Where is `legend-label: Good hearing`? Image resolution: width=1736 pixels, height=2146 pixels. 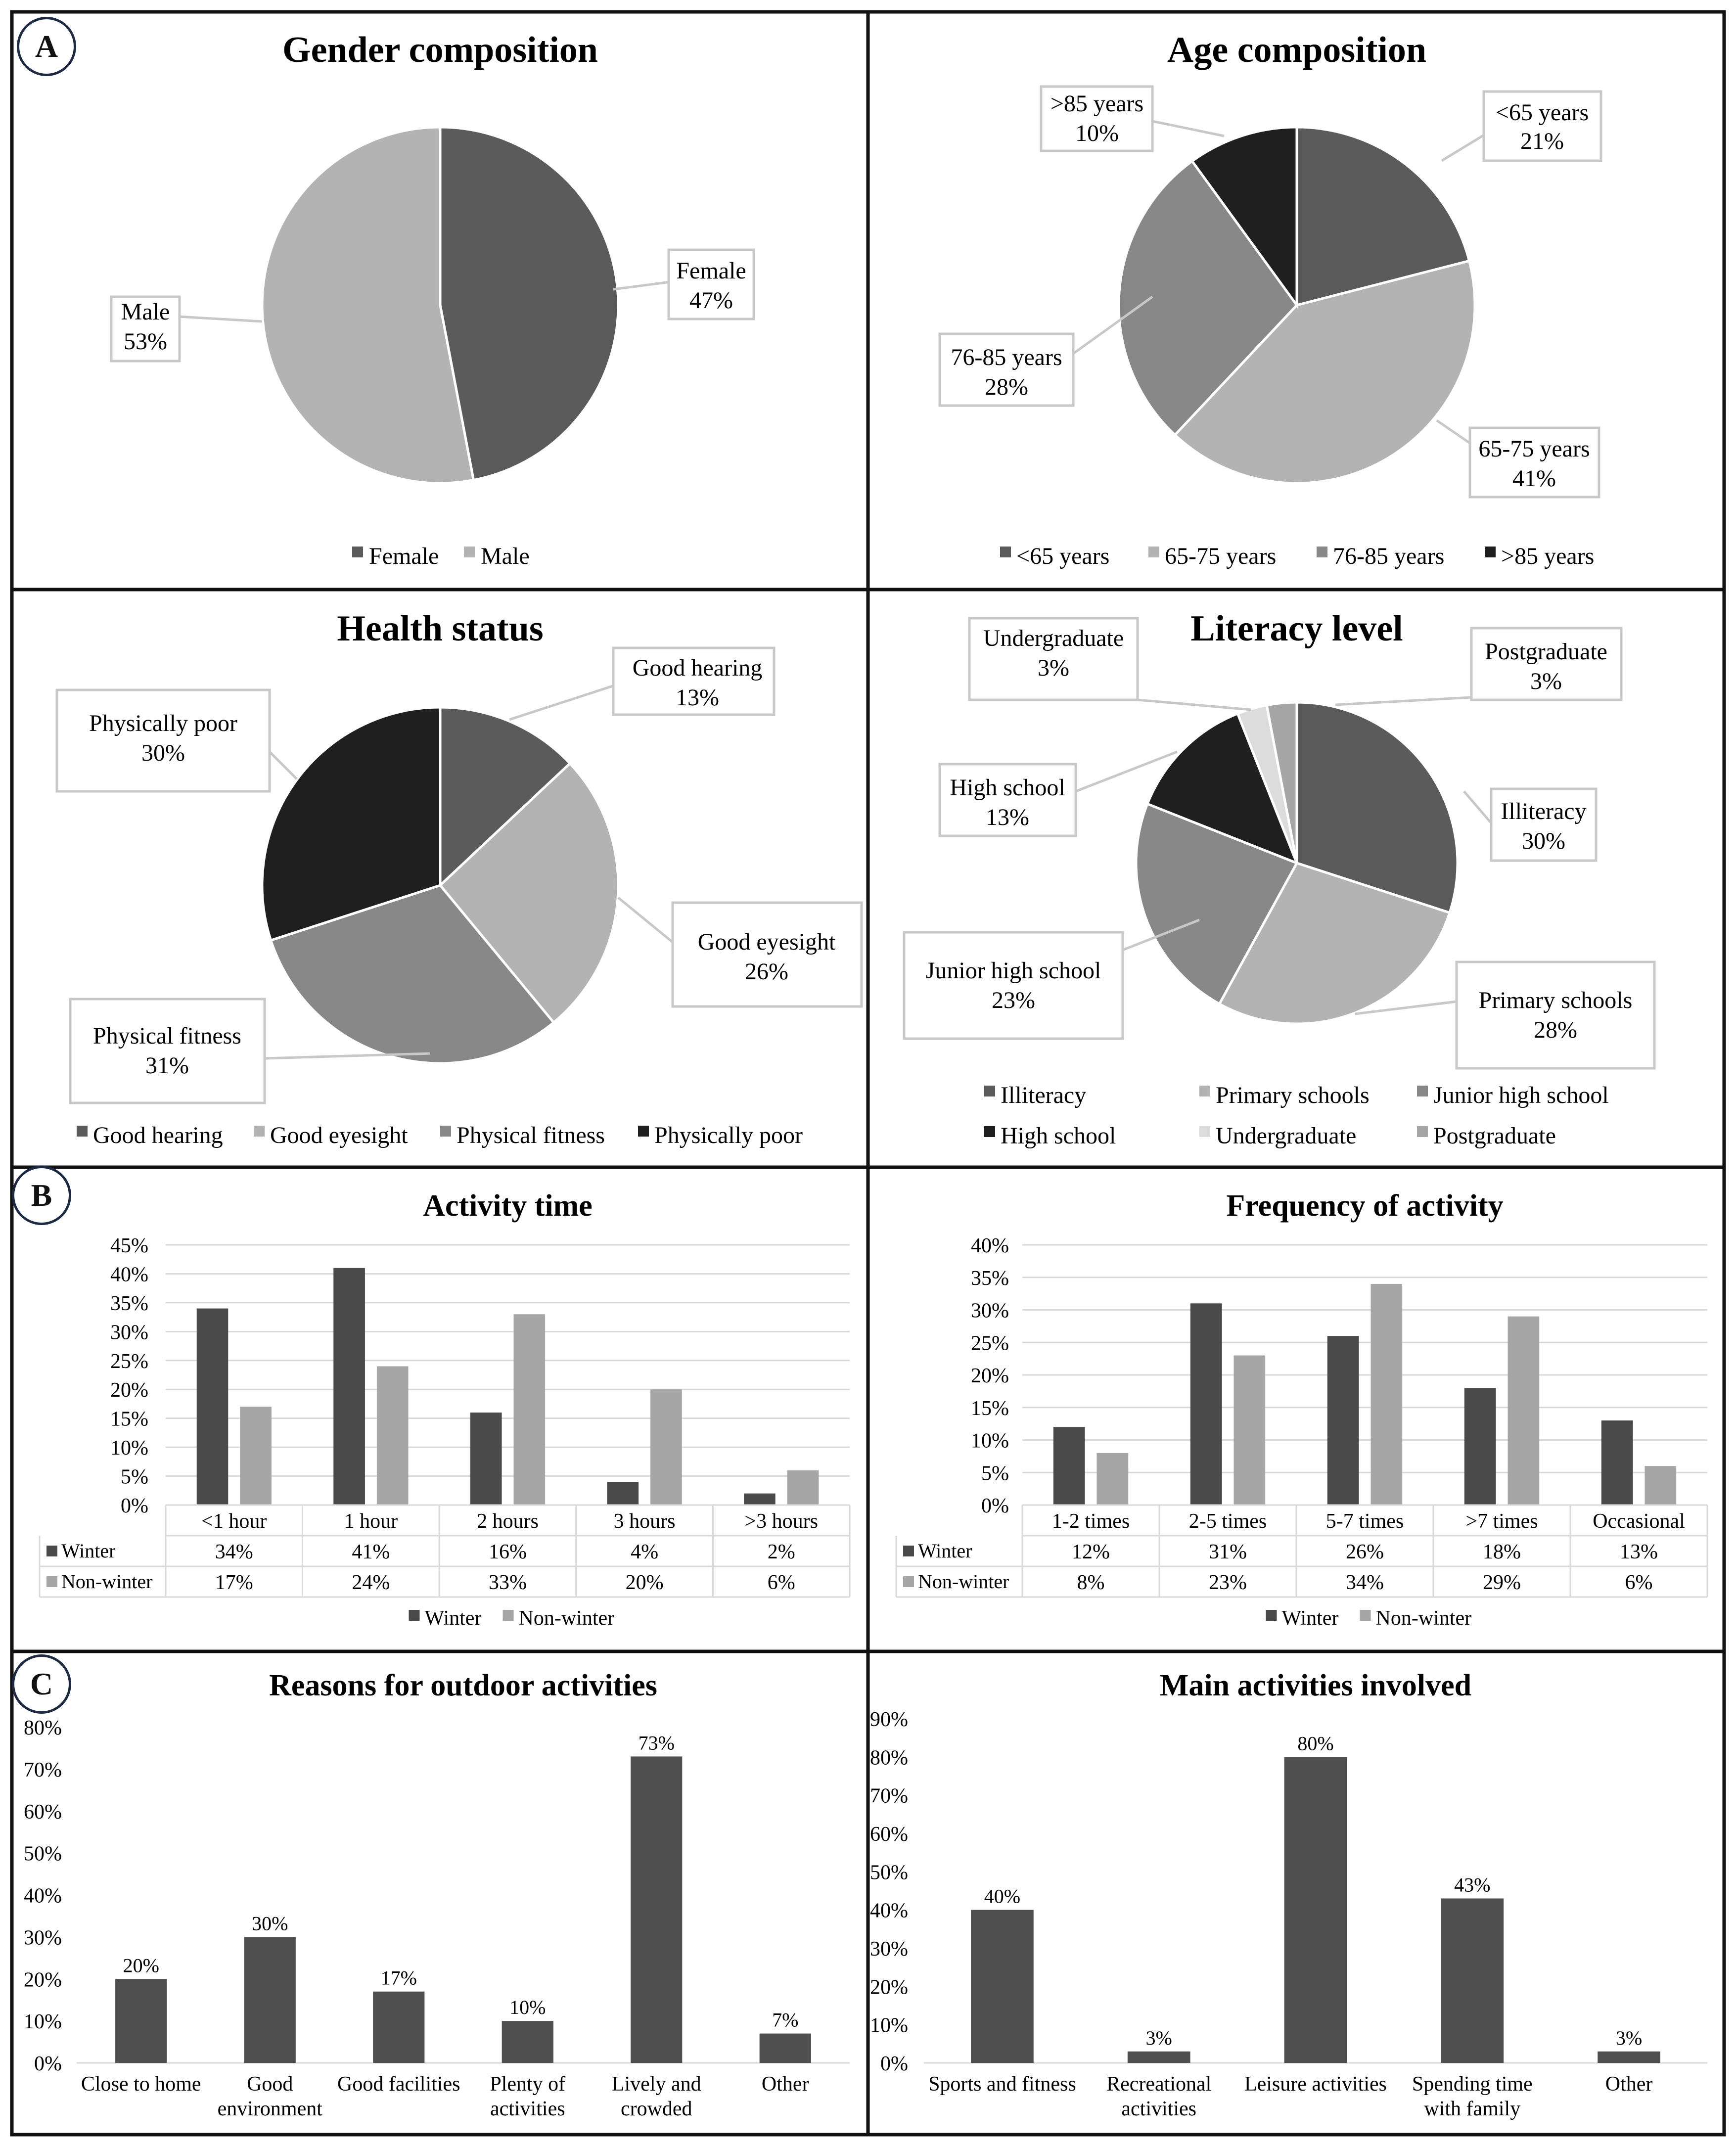
legend-label: Good hearing is located at coordinates (158, 1135).